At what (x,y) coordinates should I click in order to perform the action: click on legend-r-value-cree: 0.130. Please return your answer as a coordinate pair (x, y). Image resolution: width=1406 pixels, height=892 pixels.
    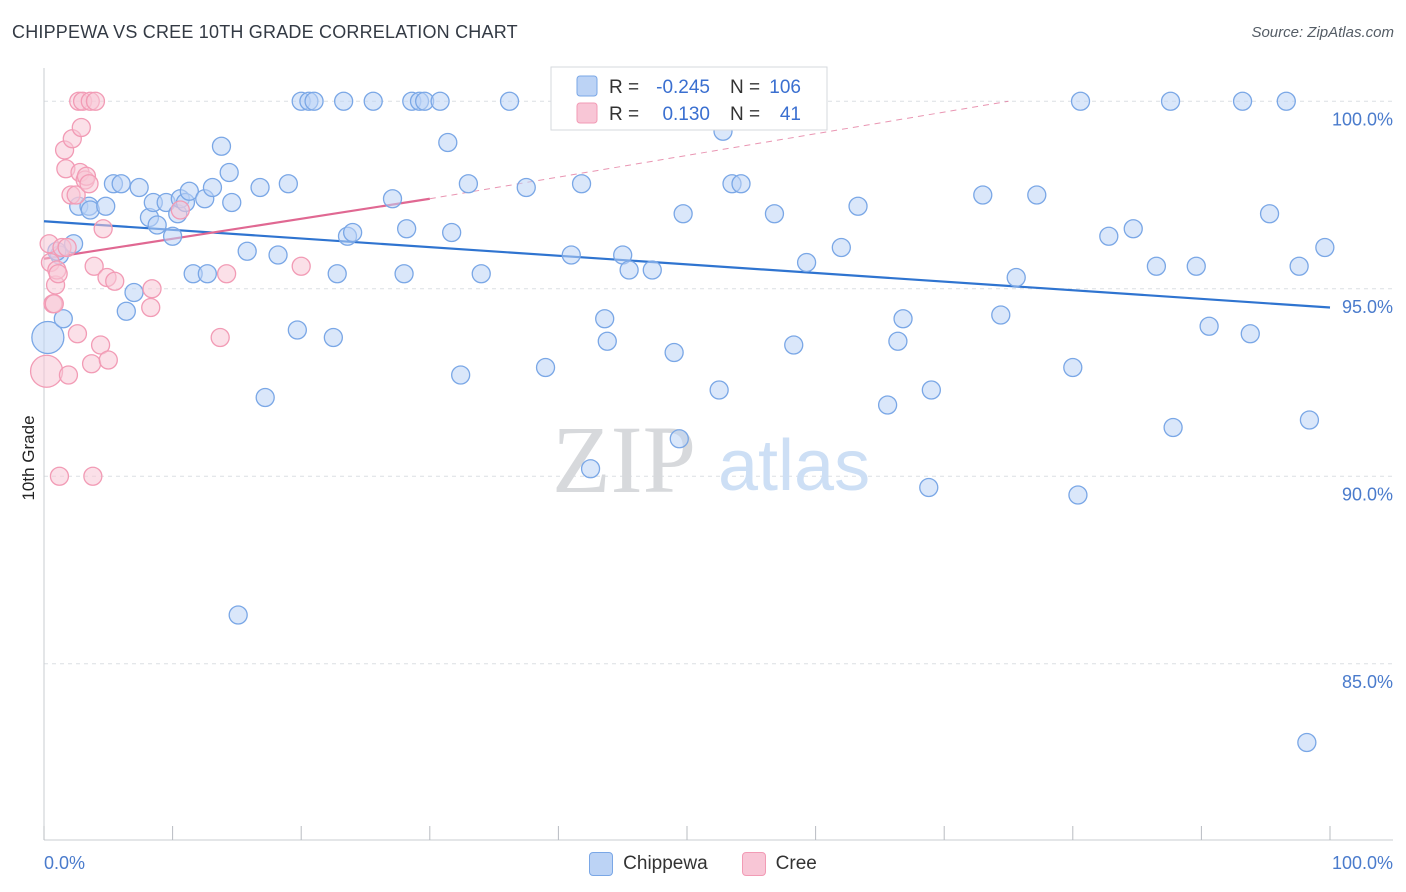
    Looking at the image, I should click on (686, 114).